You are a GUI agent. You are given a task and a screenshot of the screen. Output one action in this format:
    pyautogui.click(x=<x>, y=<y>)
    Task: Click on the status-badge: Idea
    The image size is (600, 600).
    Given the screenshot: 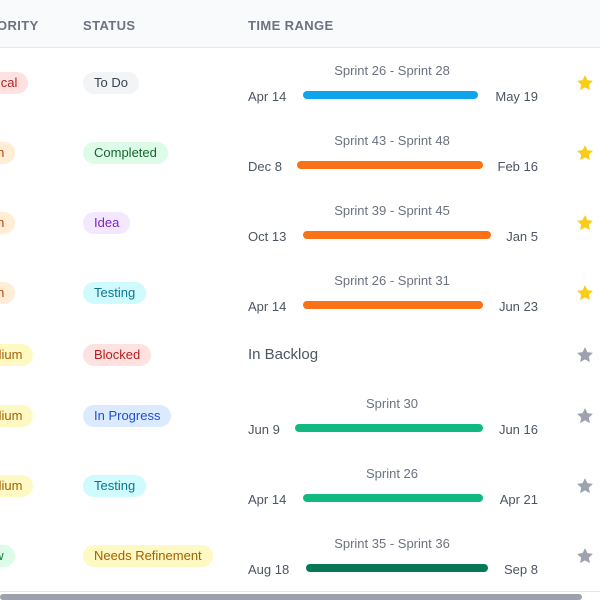 What is the action you would take?
    pyautogui.click(x=107, y=223)
    